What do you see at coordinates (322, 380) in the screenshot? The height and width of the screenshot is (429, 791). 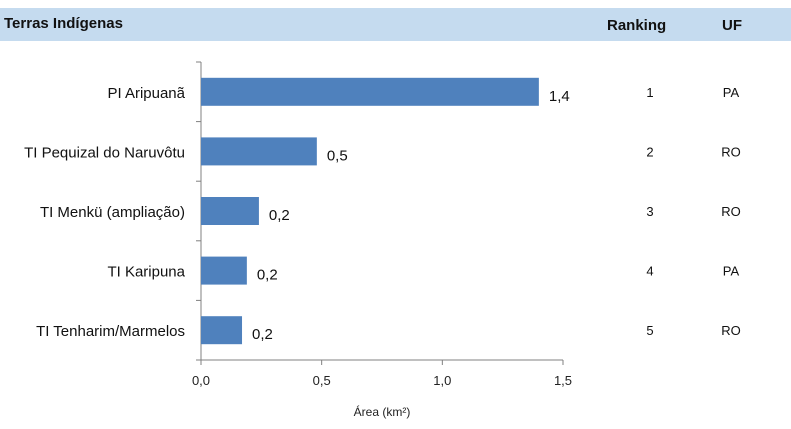 I see `x-tick-label: 0,5` at bounding box center [322, 380].